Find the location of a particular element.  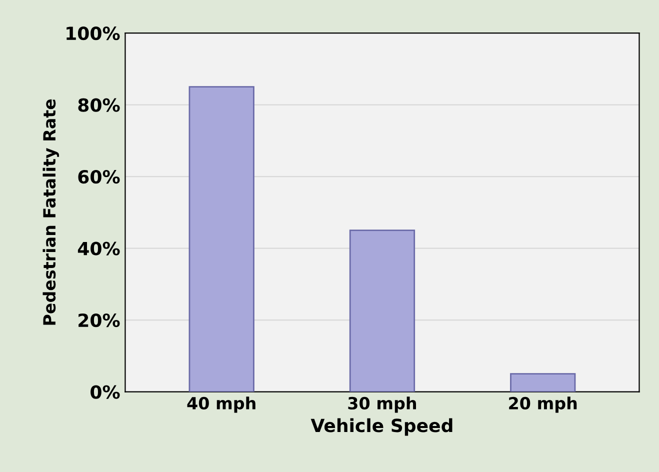

y-tick-label: 20% is located at coordinates (99, 320).